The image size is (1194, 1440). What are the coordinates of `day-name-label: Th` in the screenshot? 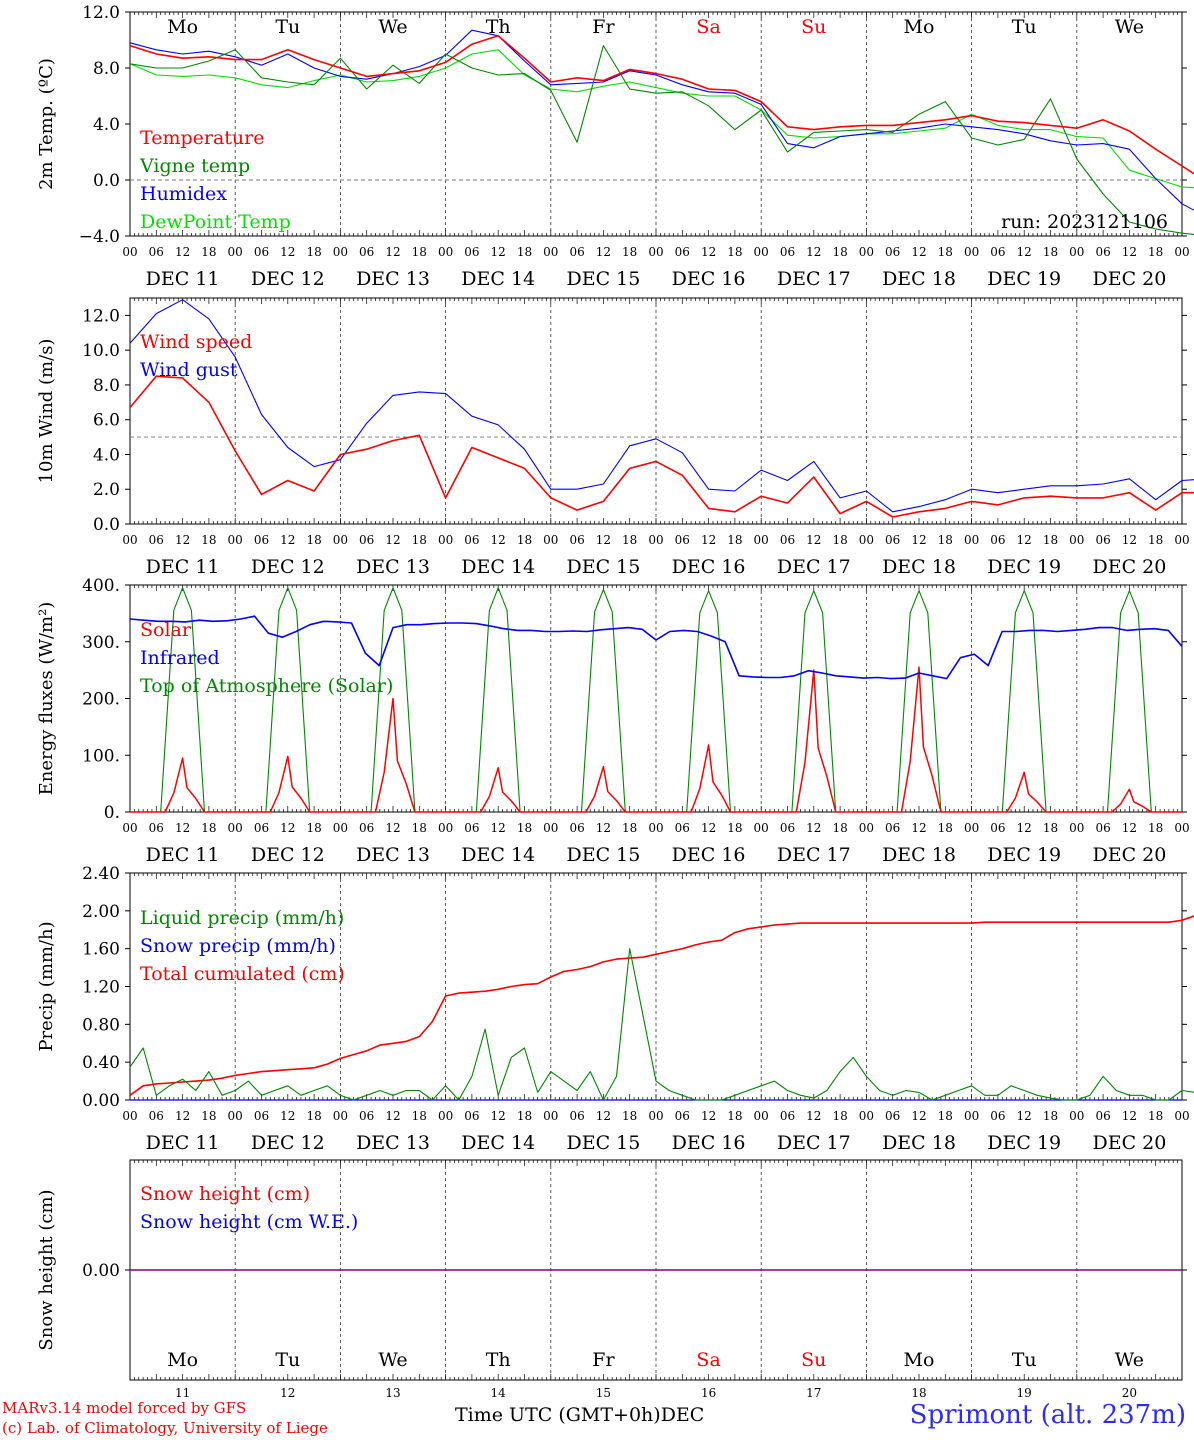 It's located at (498, 1360).